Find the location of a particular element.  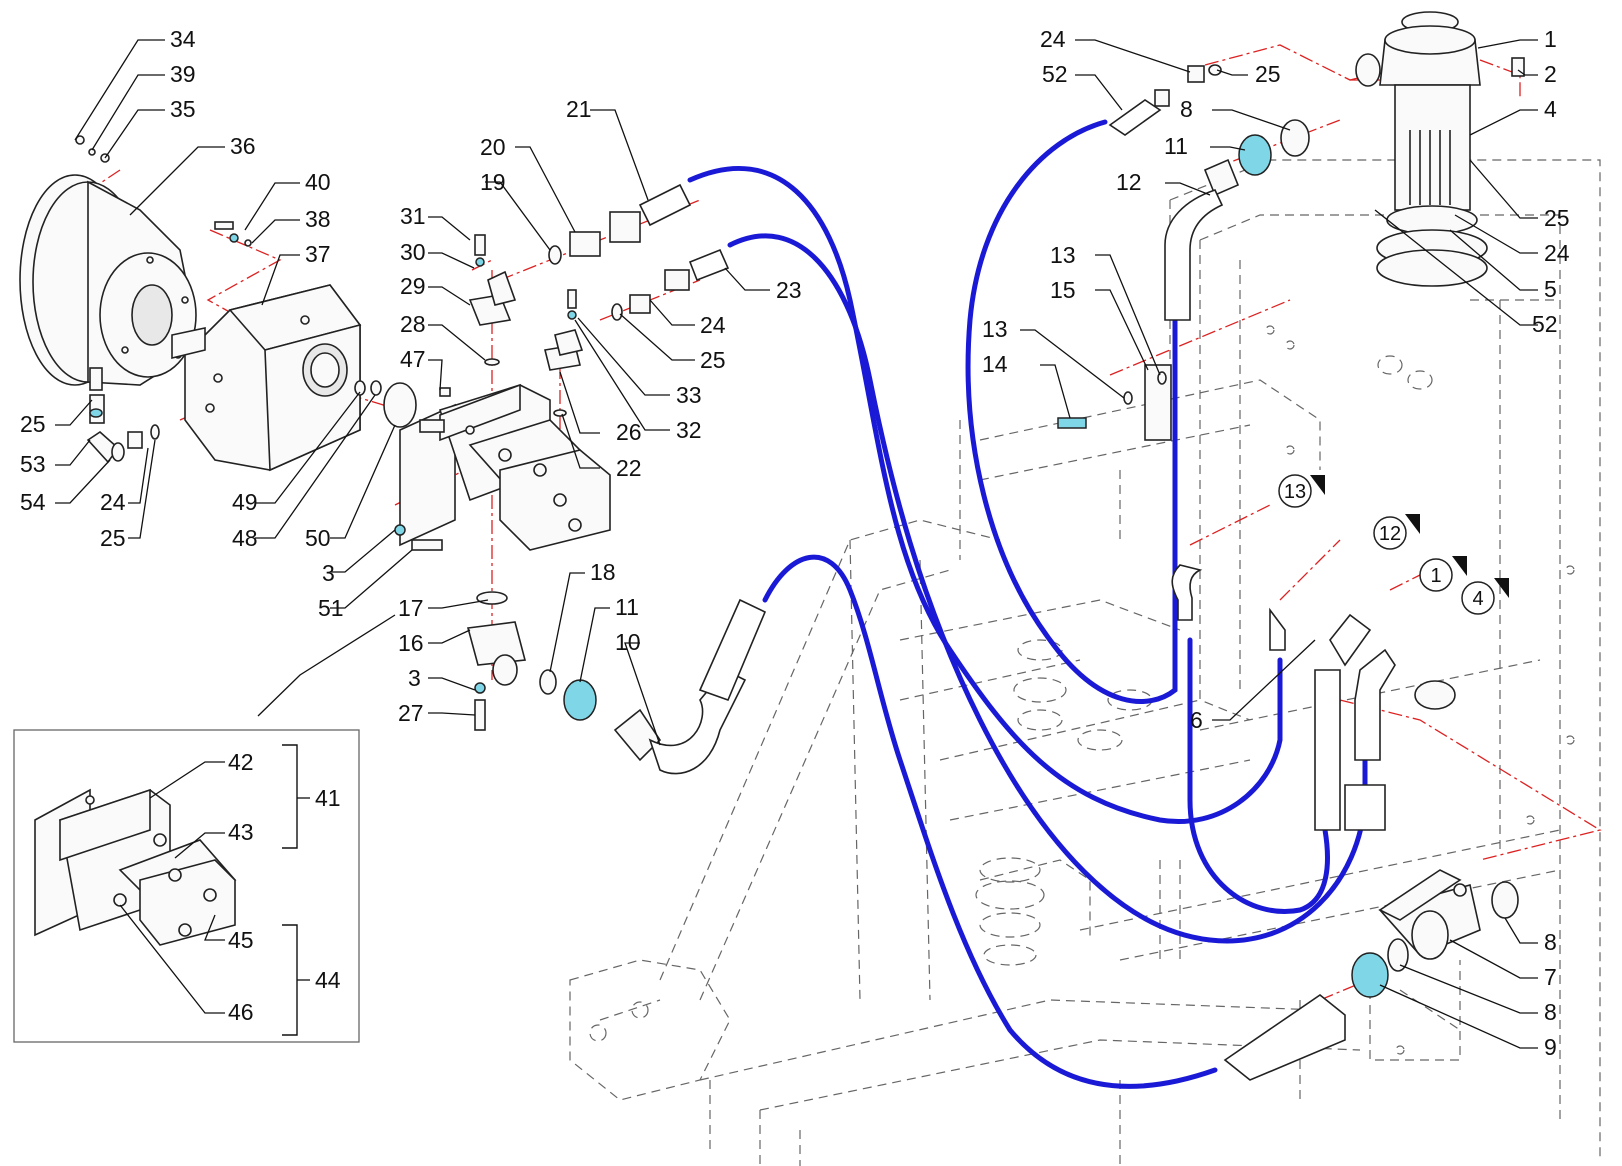

callout-label-34: 34 is located at coordinates (183, 39).